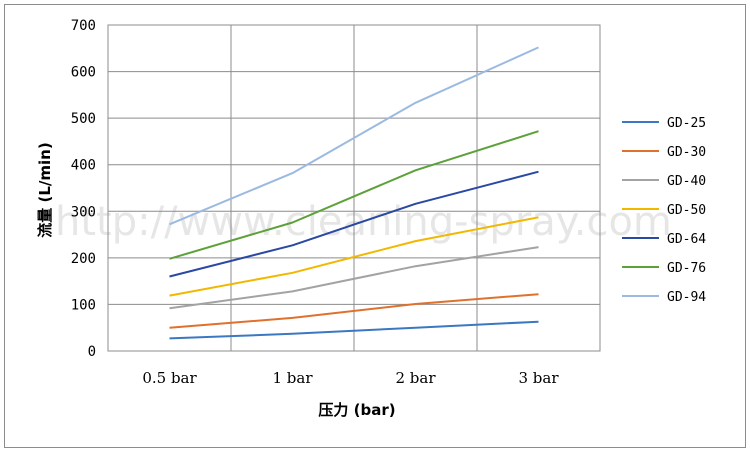  Describe the element at coordinates (45, 189) in the screenshot. I see `y-axis-label: 流量 (L/min)` at that location.